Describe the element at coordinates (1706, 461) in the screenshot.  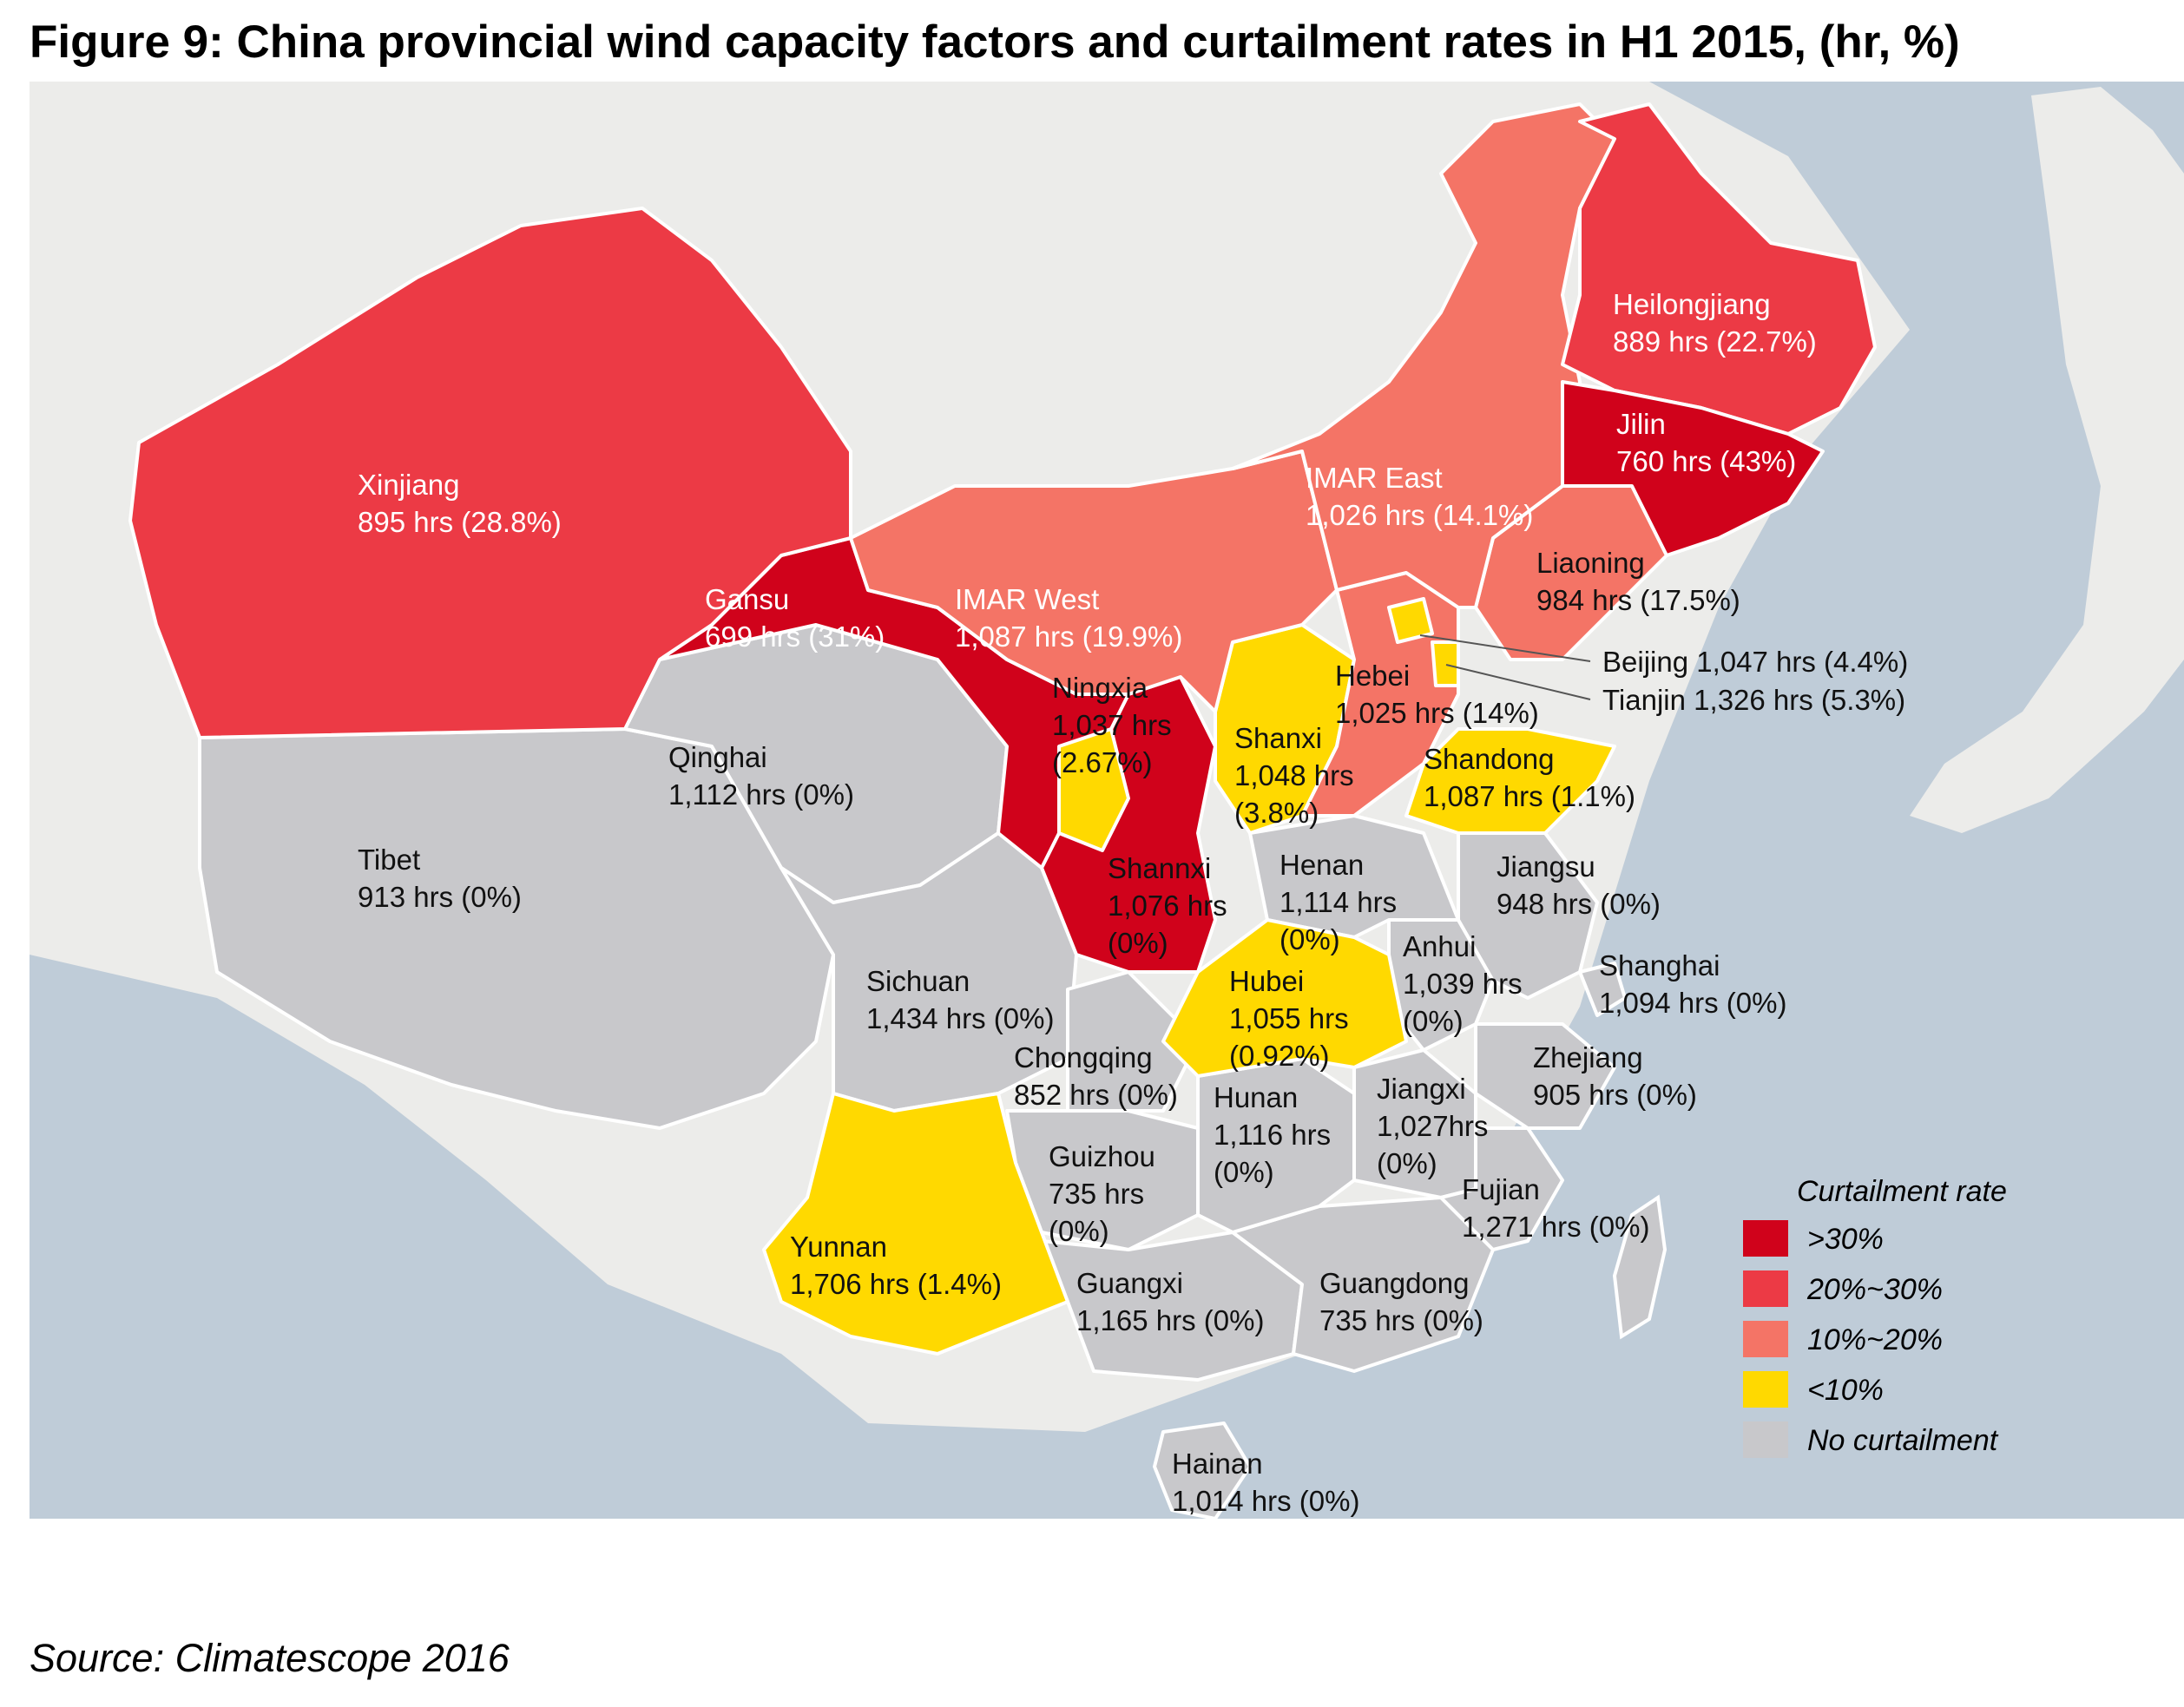
I see `province-value: 760 hrs (43%)` at that location.